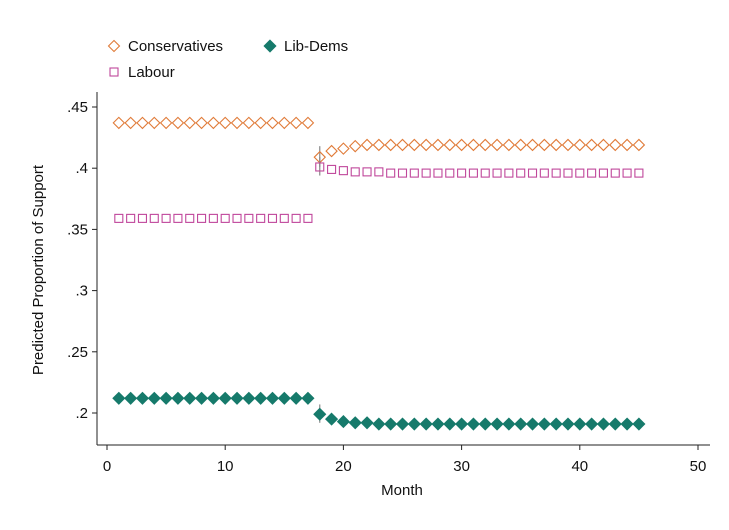  What do you see at coordinates (227, 59) in the screenshot?
I see `legend: Conservatives Lib-Dems Labour` at bounding box center [227, 59].